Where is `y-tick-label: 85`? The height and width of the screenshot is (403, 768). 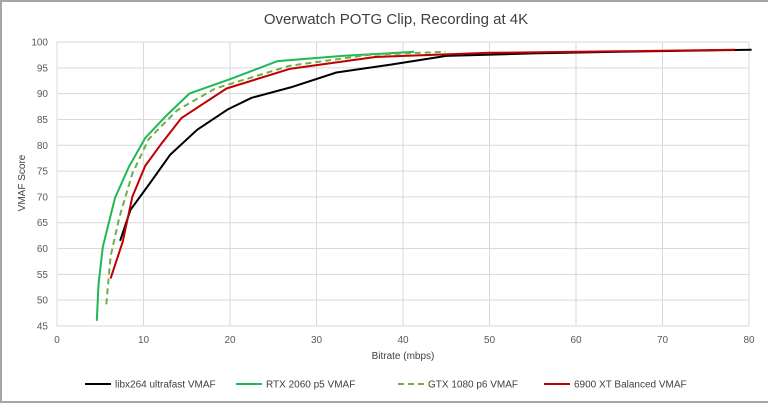
y-tick-label: 85 is located at coordinates (43, 120).